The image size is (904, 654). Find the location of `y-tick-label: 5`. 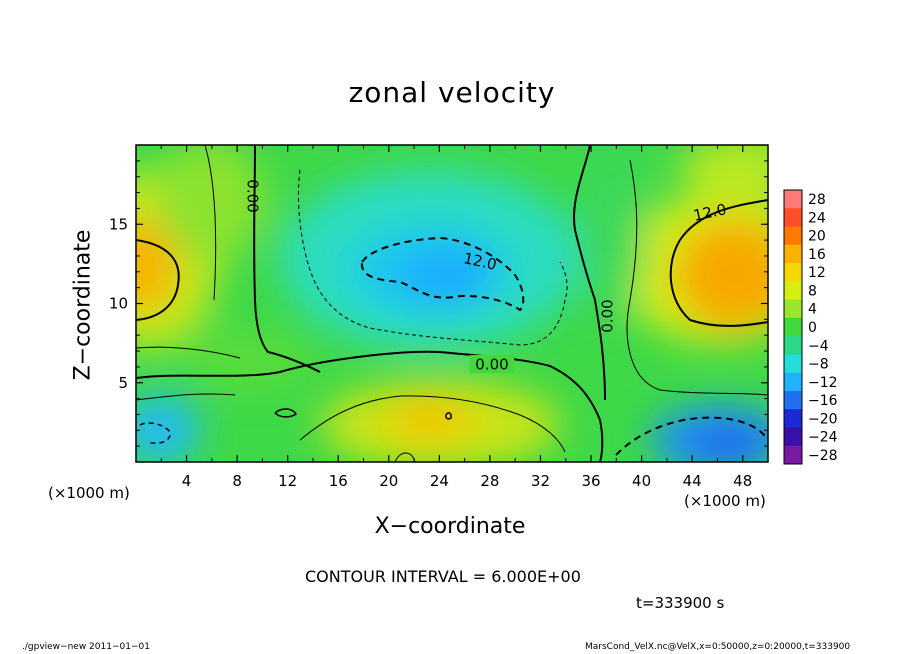

y-tick-label: 5 is located at coordinates (123, 383).